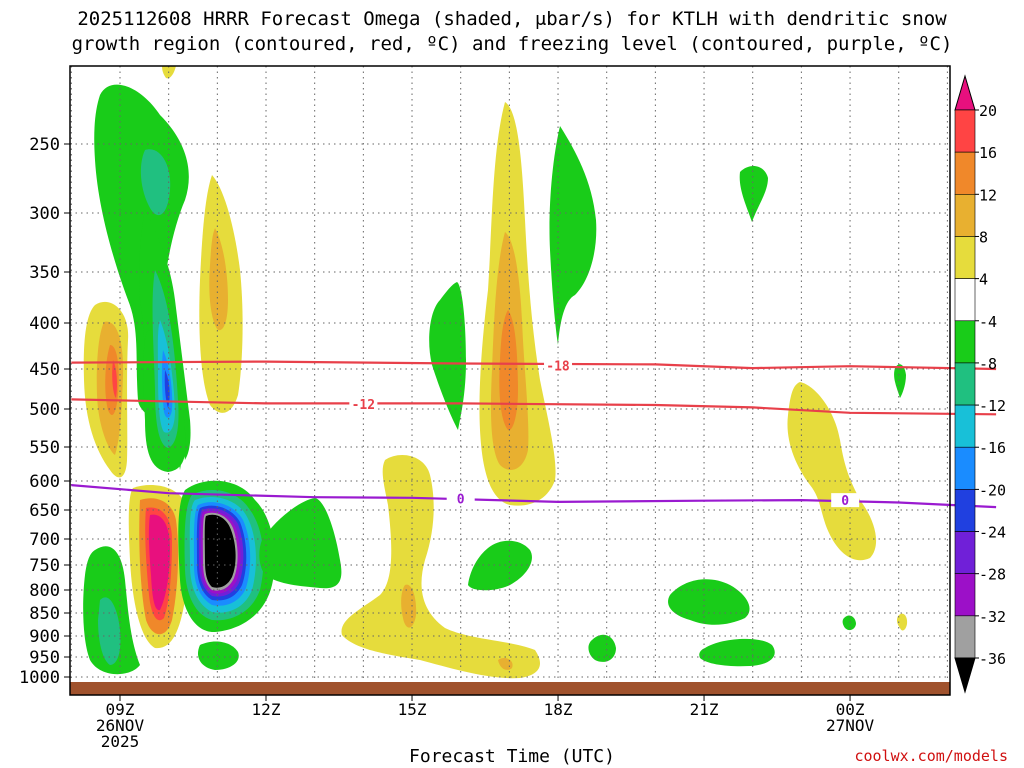 Image resolution: width=1024 pixels, height=768 pixels. Describe the element at coordinates (155, 182) in the screenshot. I see `omega-region-teal-upper` at that location.